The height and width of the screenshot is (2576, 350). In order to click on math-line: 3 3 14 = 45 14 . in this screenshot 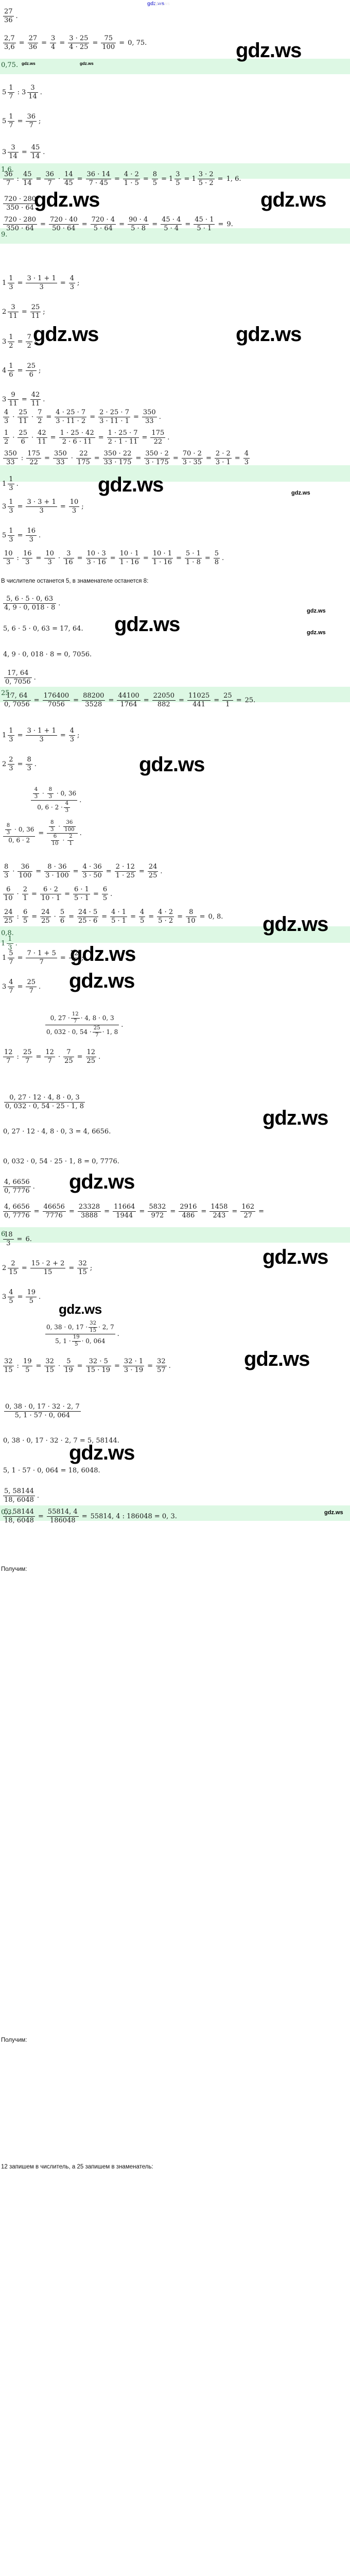, I will do `click(23, 152)`.